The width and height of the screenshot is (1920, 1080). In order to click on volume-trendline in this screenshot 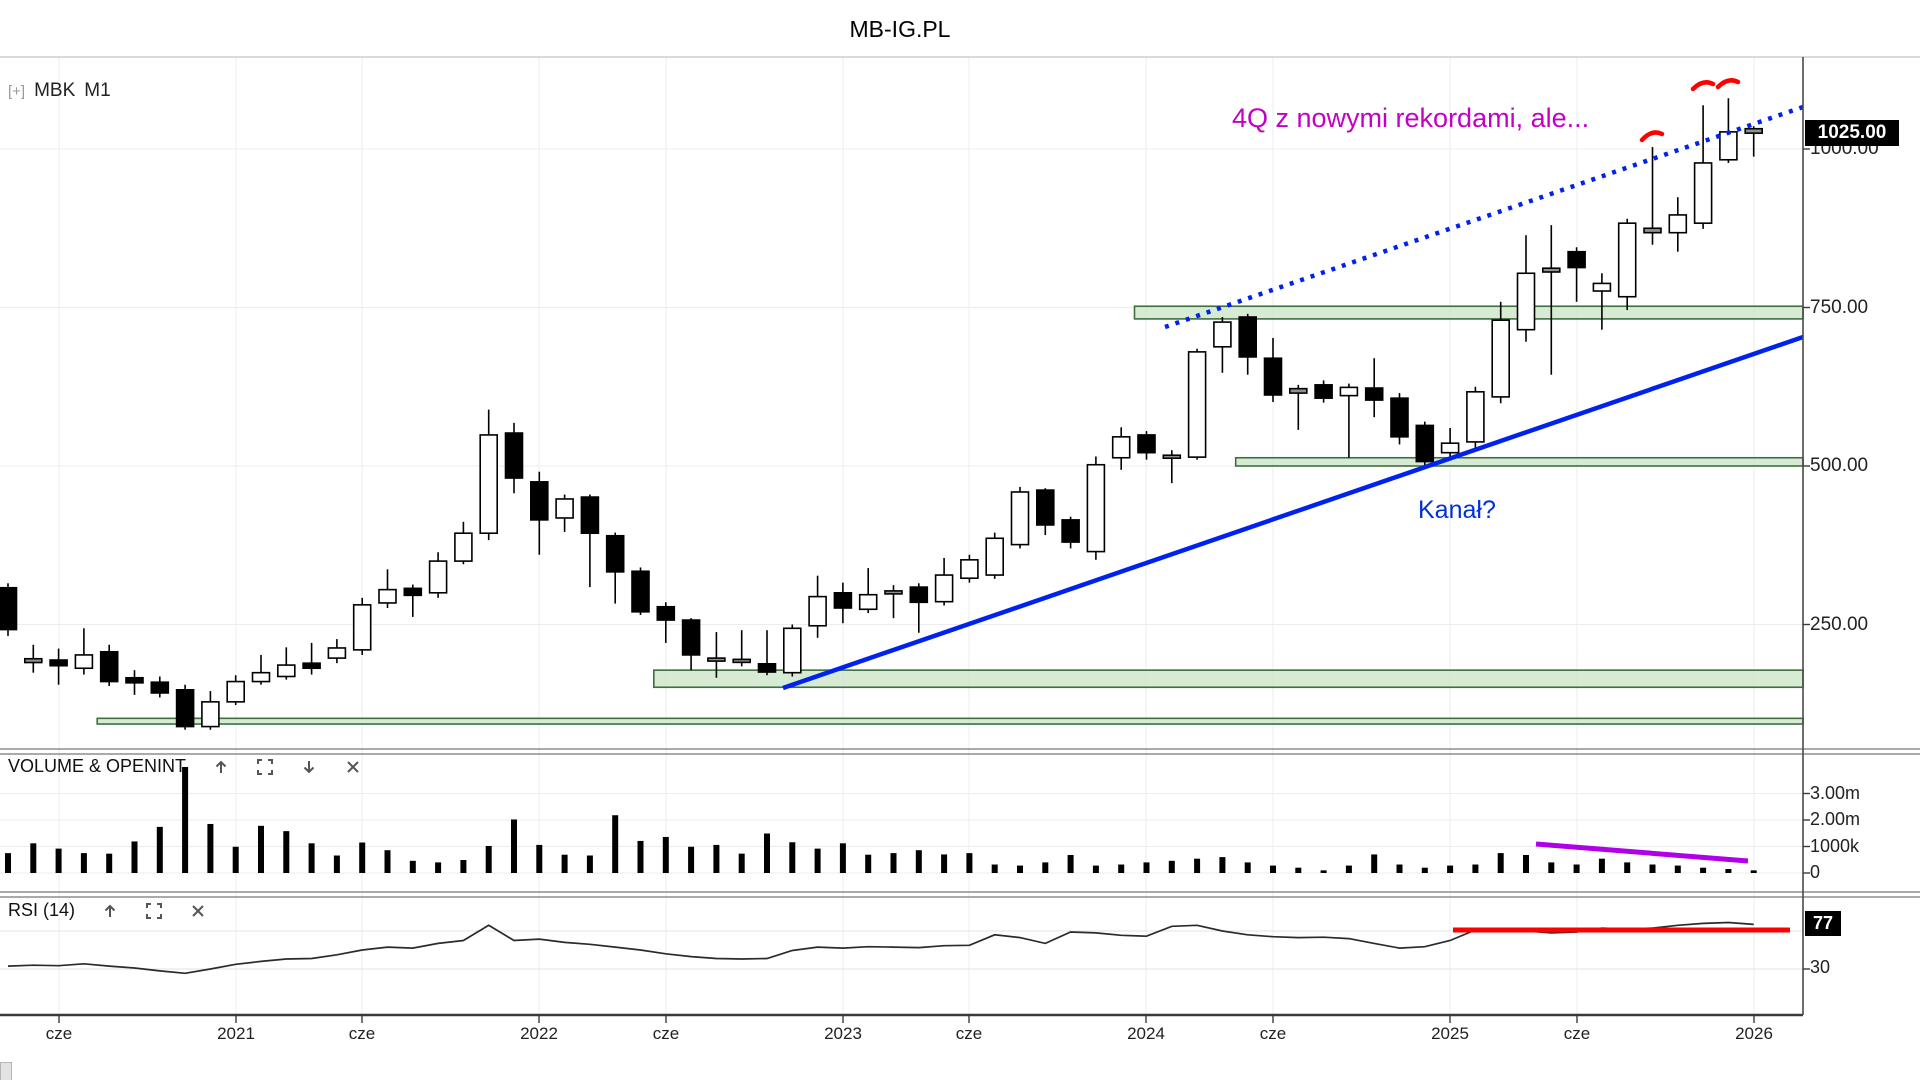, I will do `click(1642, 852)`.